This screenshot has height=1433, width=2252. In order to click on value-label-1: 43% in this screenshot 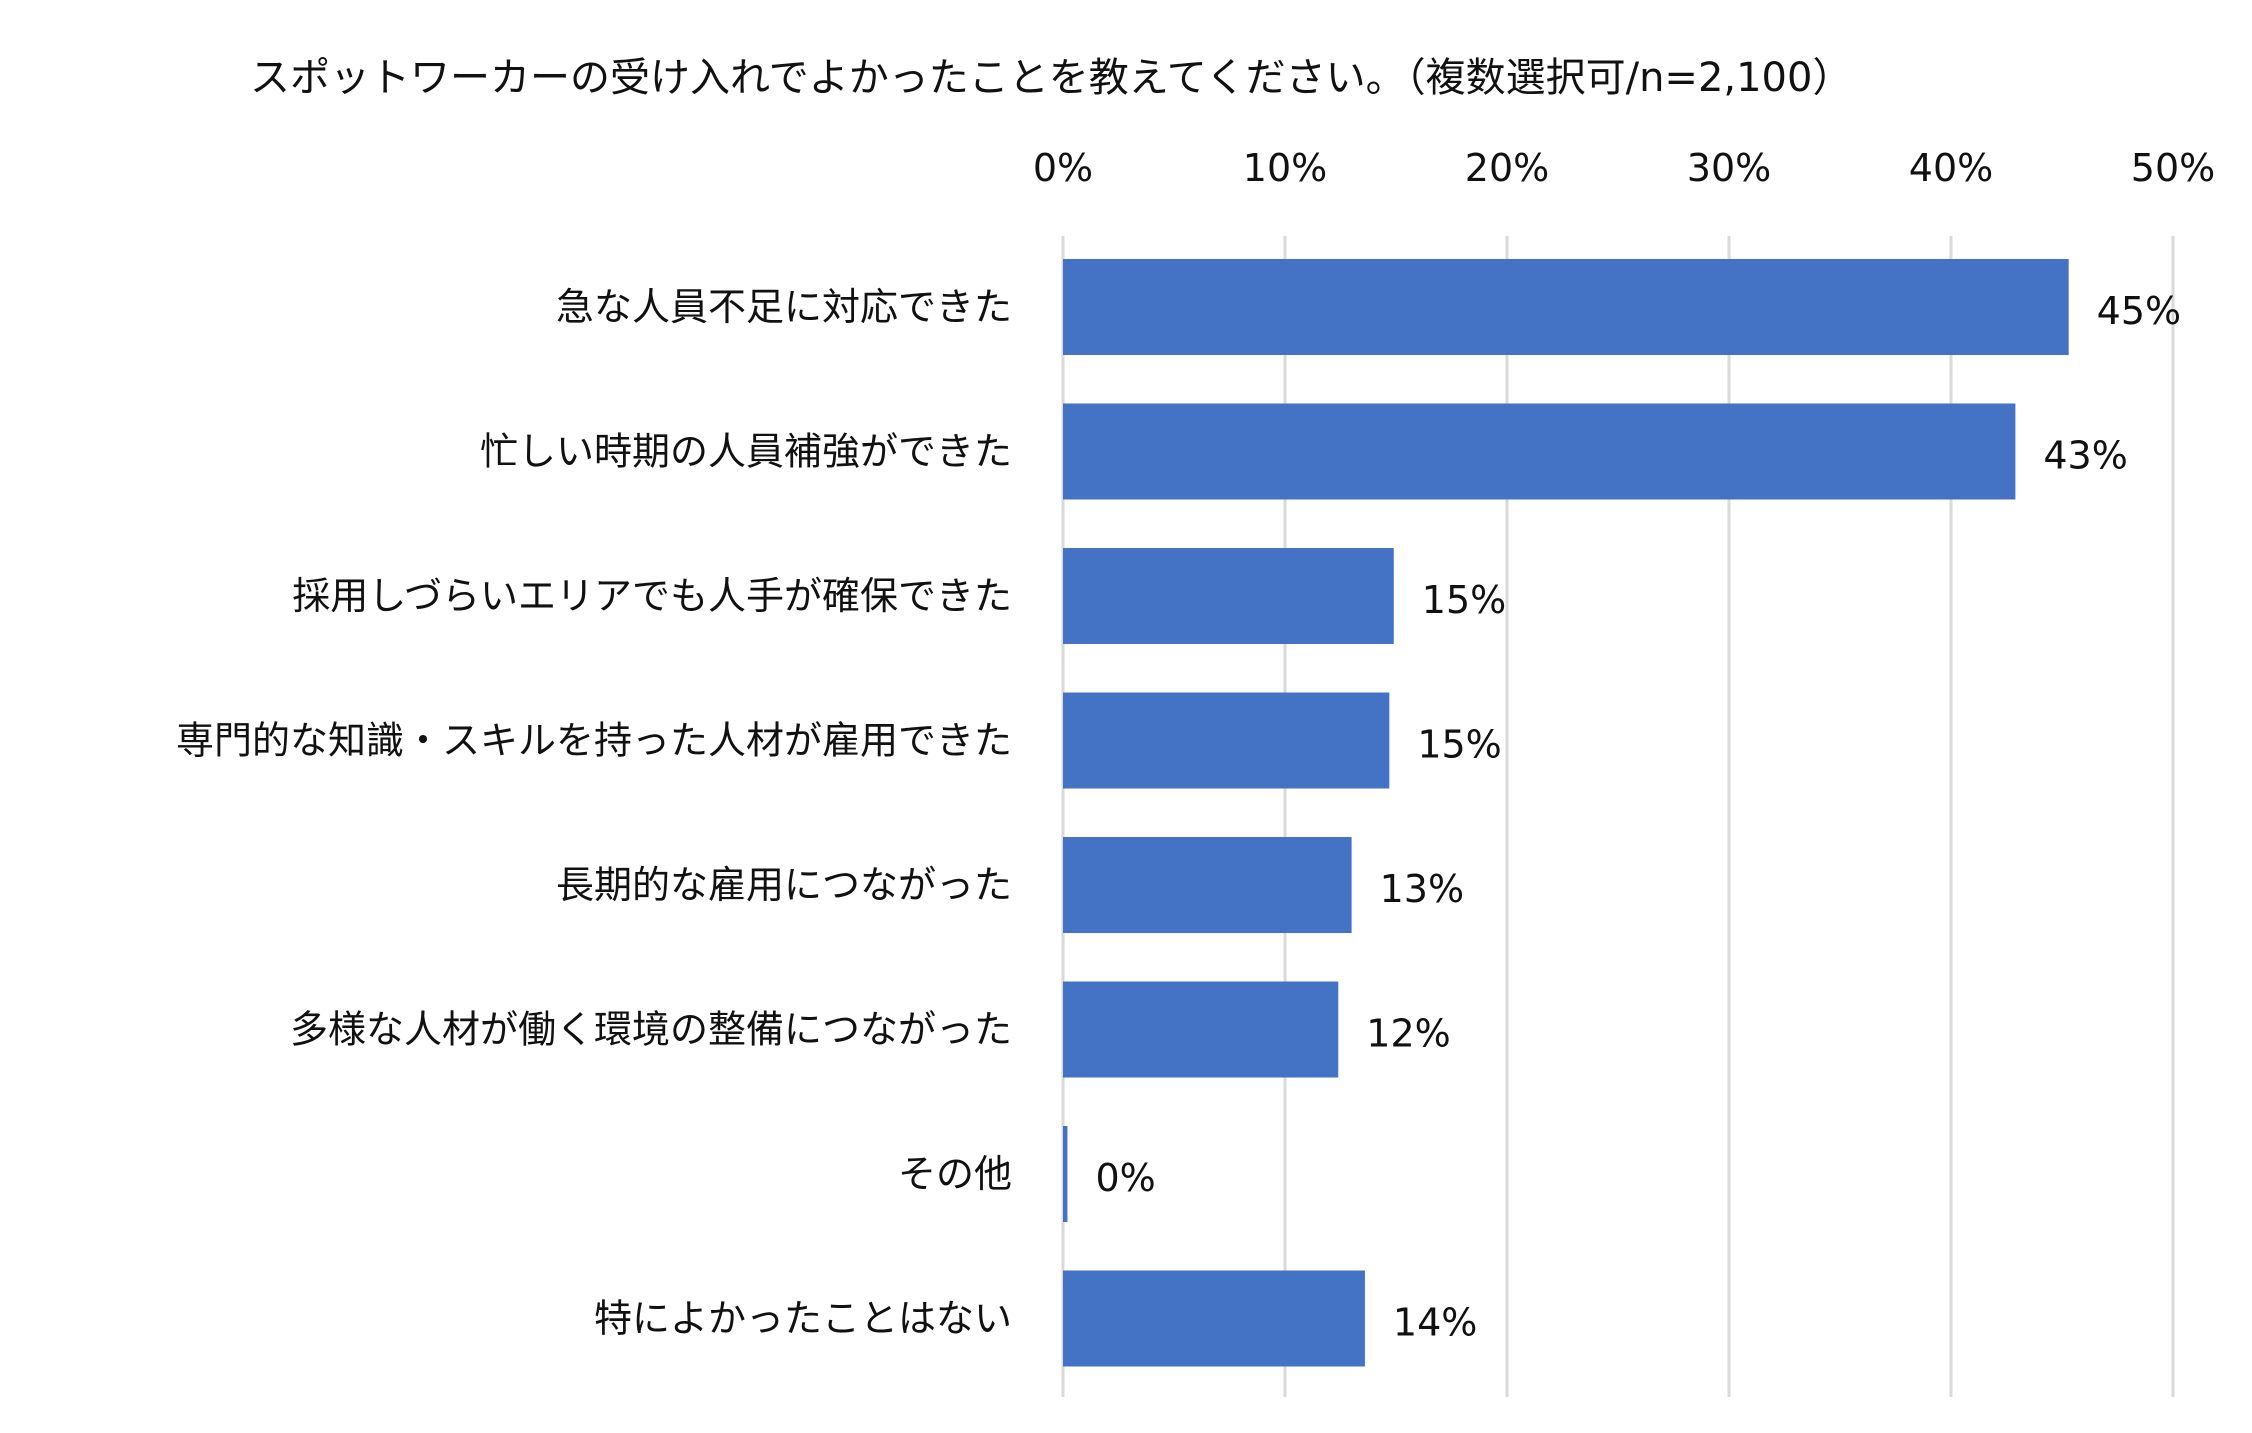, I will do `click(2085, 456)`.